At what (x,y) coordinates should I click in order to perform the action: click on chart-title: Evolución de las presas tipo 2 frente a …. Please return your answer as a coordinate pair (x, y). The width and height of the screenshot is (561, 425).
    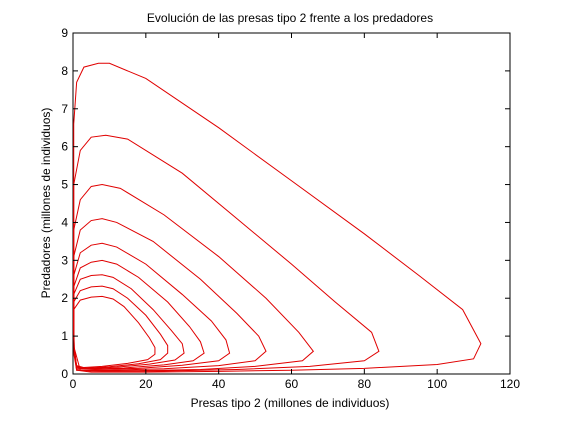
    Looking at the image, I should click on (290, 18).